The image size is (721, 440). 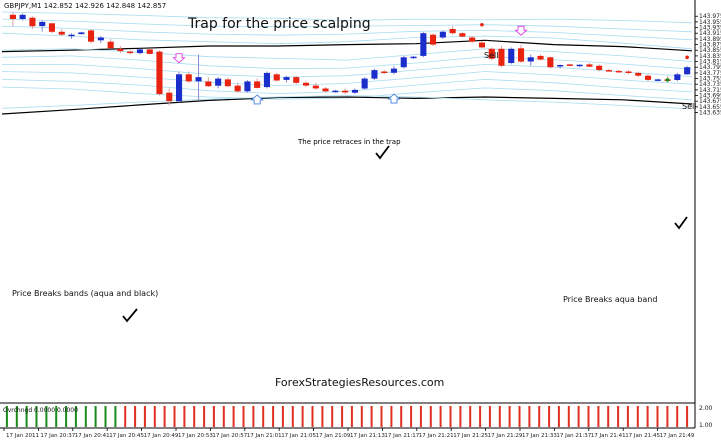 I want to click on price-tick-label: 143.695, so click(x=710, y=96).